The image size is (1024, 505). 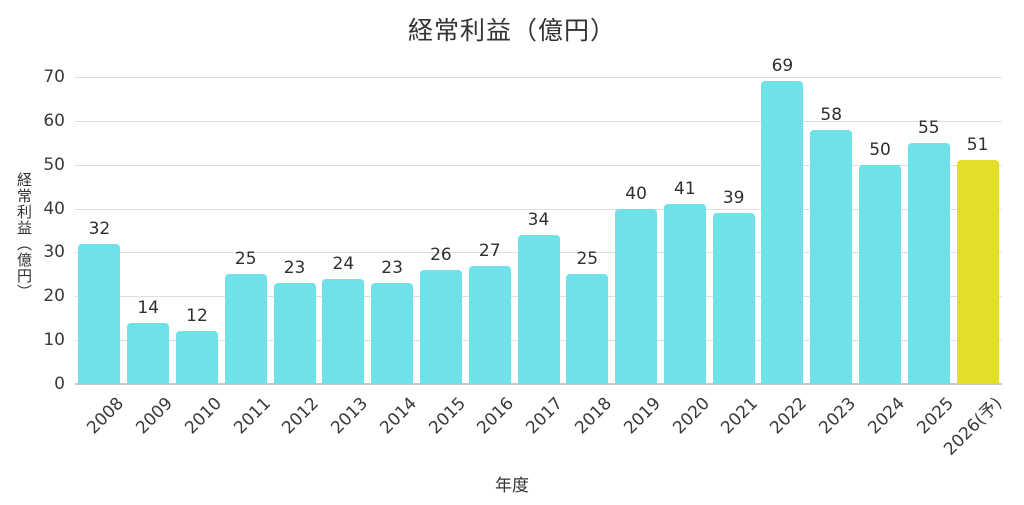 What do you see at coordinates (733, 197) in the screenshot?
I see `bar-value-label: 39` at bounding box center [733, 197].